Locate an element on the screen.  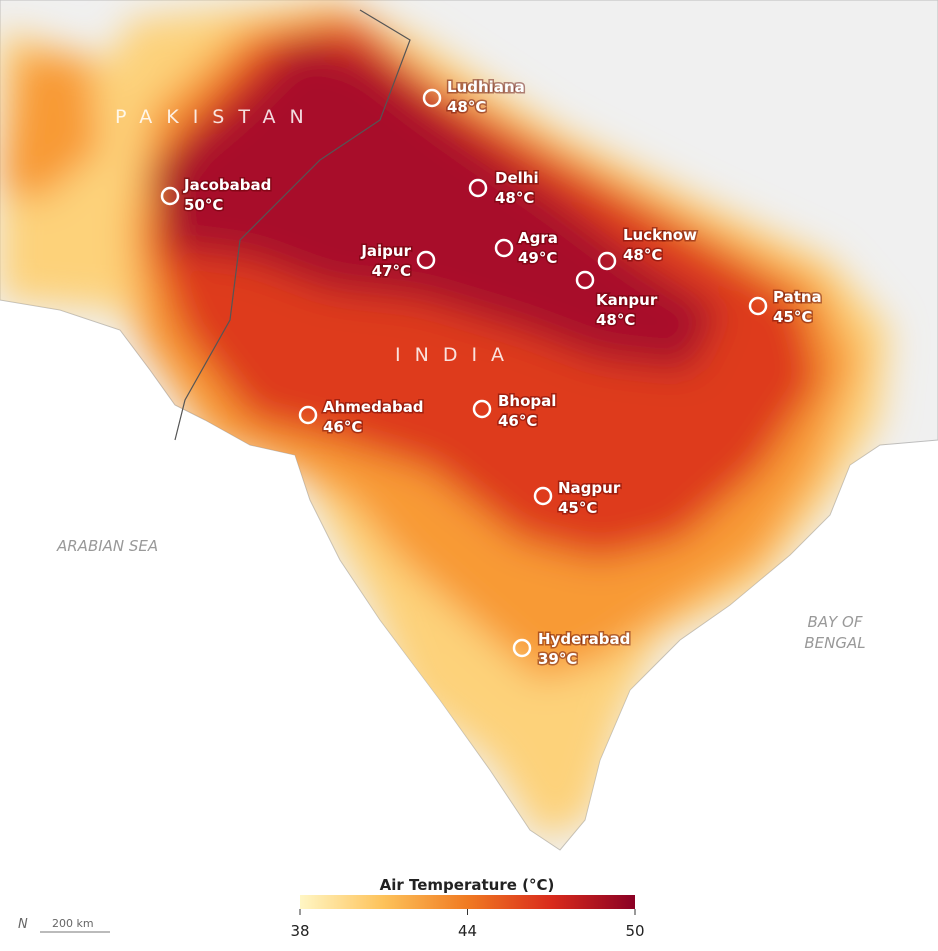
sea-label: ARABIAN SEA is located at coordinates (107, 546).